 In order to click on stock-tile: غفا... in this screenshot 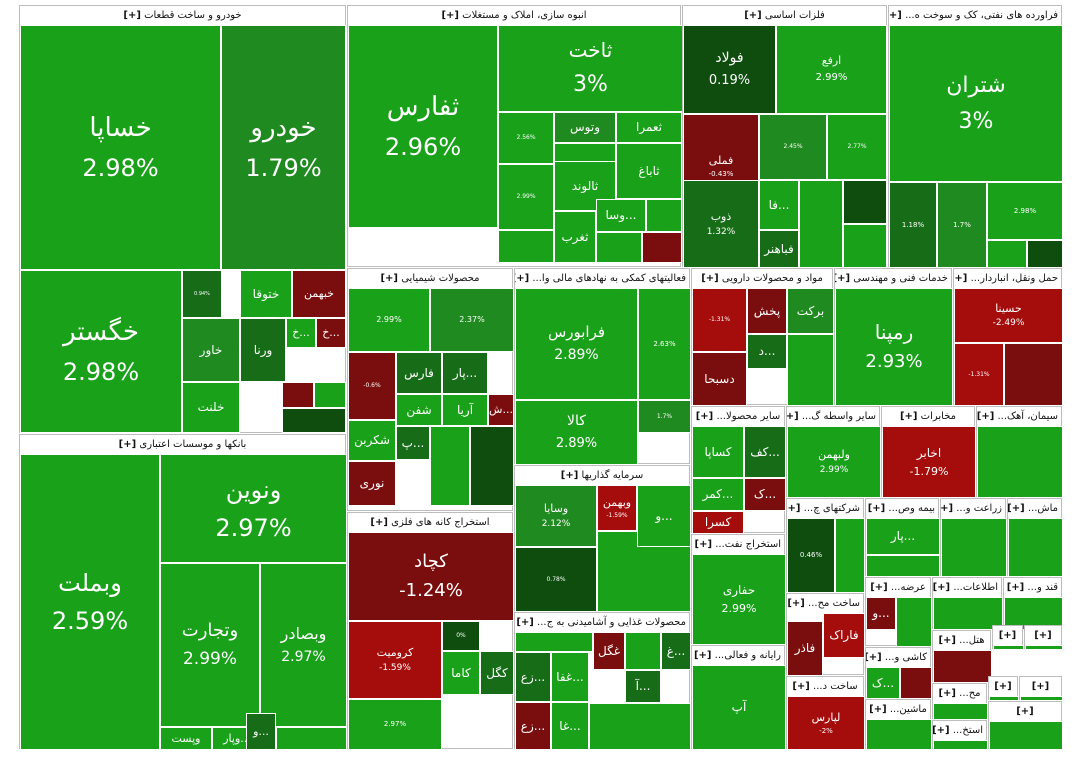, I will do `click(570, 677)`.